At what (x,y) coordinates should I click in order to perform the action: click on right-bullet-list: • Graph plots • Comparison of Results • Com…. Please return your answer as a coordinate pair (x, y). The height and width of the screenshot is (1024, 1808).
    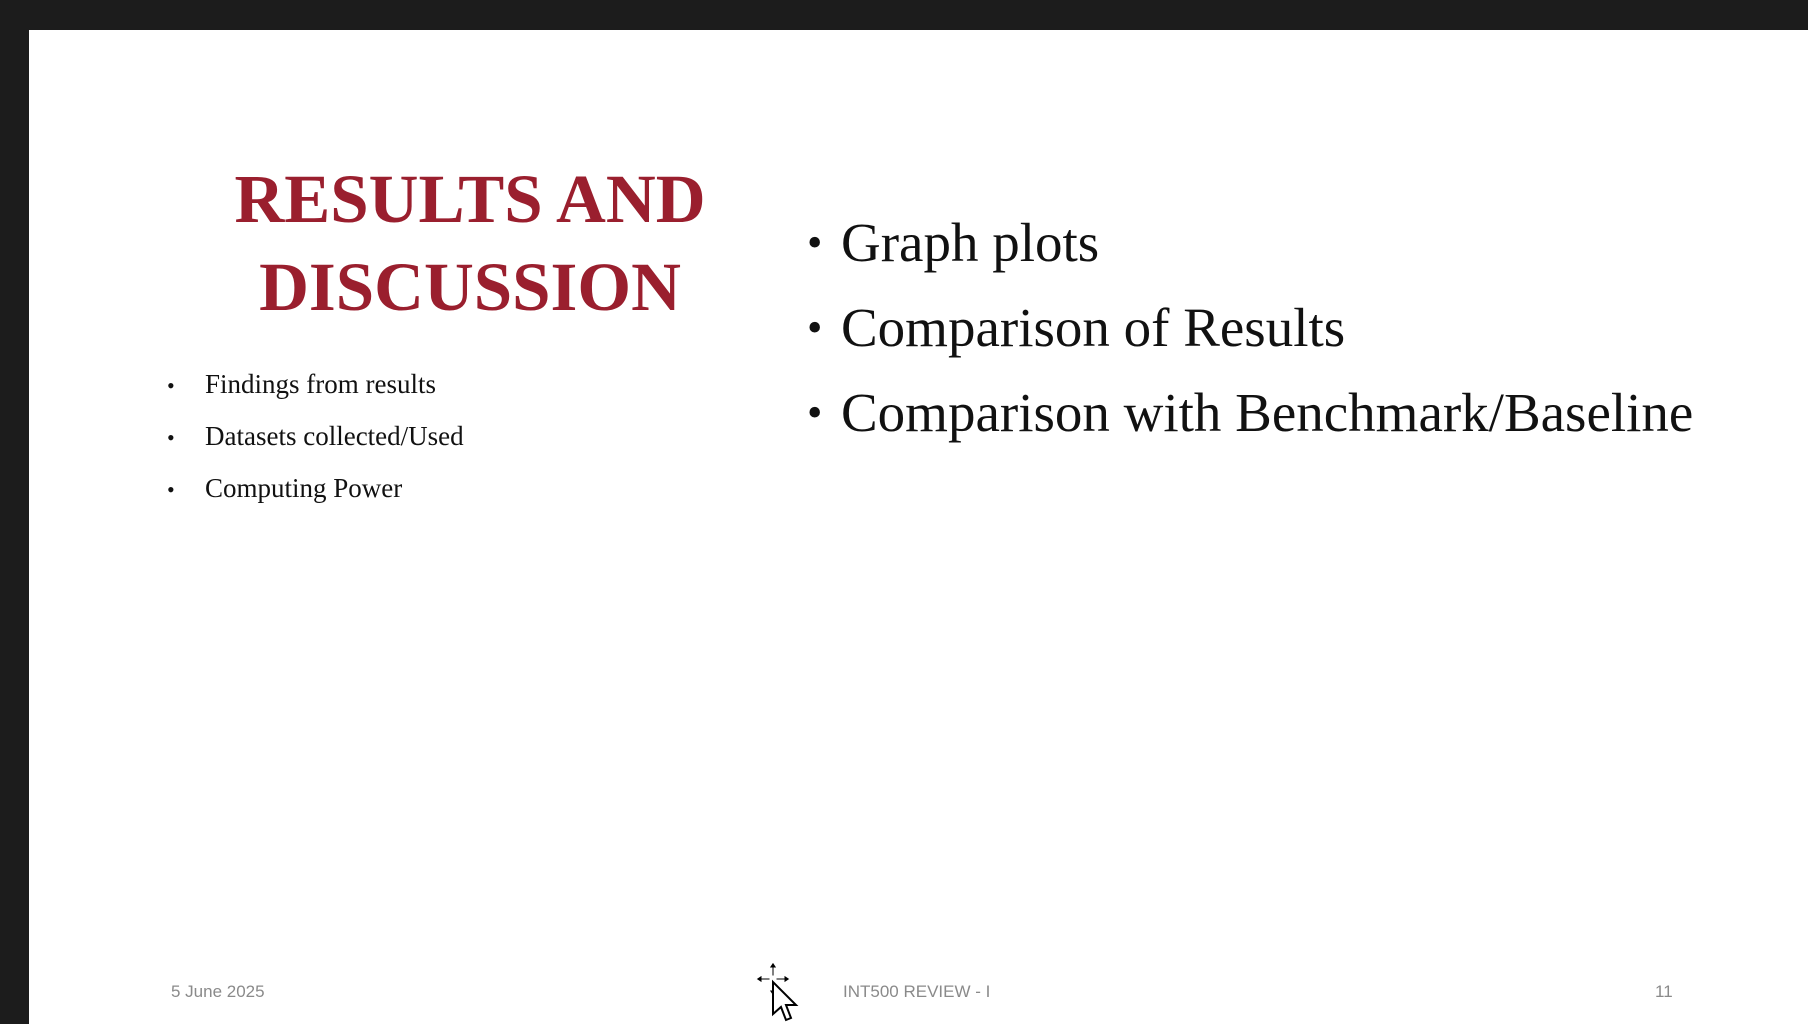
    Looking at the image, I should click on (1250, 327).